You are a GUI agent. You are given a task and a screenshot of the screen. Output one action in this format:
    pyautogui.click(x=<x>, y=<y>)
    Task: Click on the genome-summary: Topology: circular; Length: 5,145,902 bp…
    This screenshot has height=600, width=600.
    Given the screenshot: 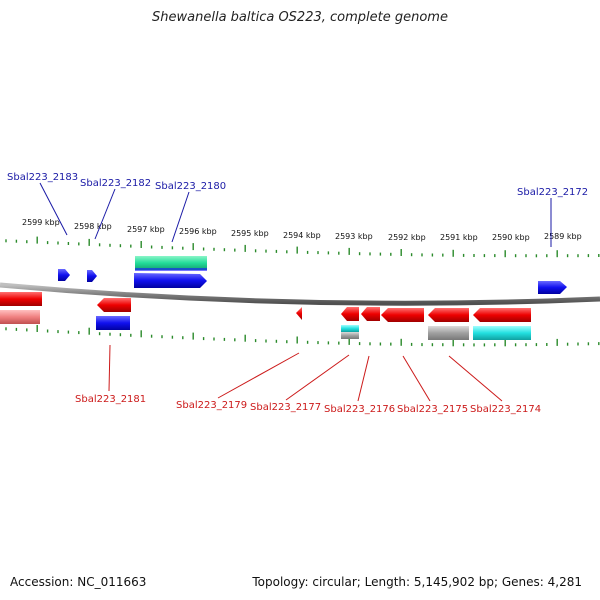 What is the action you would take?
    pyautogui.click(x=417, y=582)
    